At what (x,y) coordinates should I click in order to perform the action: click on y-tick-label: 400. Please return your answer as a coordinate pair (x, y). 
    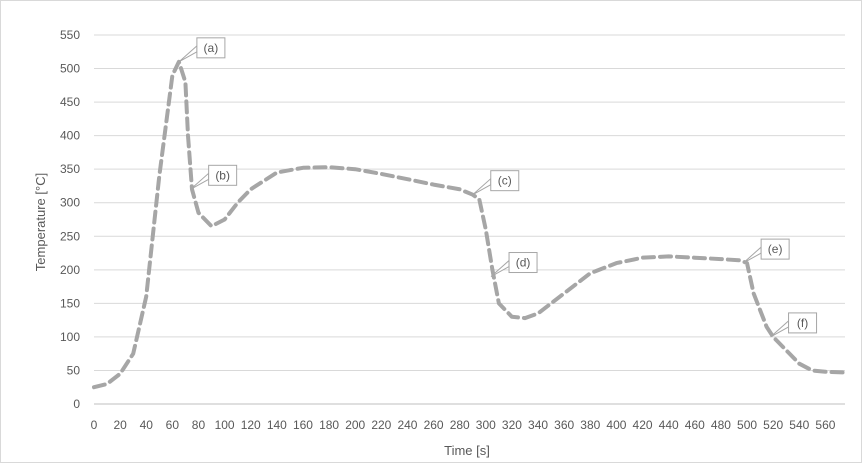
    Looking at the image, I should click on (70, 136).